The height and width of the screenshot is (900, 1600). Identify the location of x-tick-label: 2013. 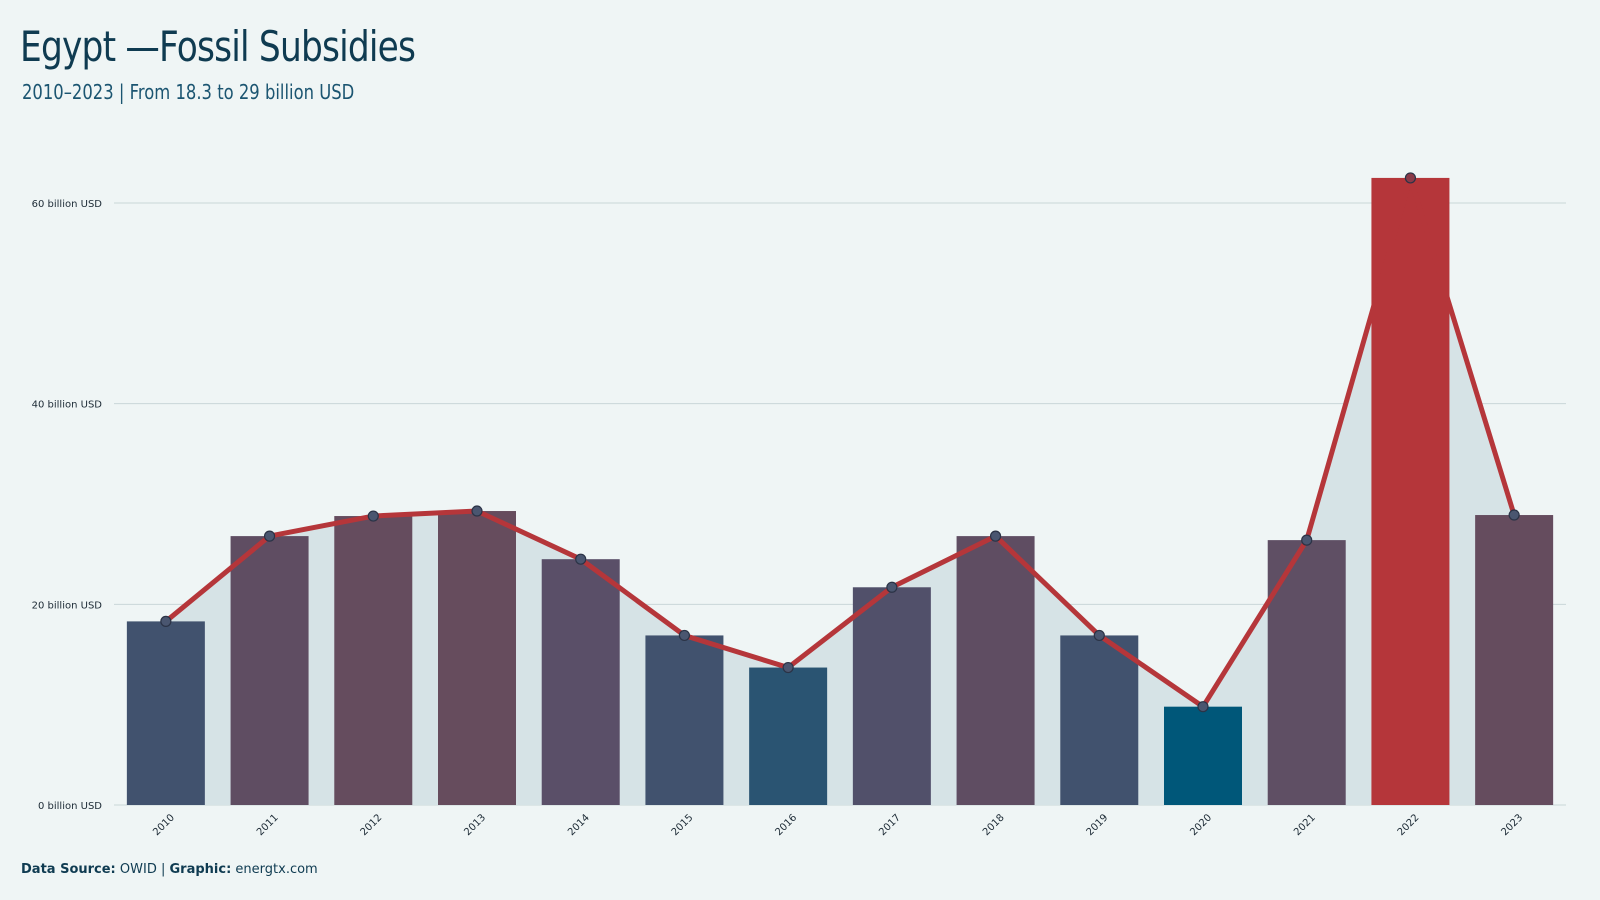
(475, 825).